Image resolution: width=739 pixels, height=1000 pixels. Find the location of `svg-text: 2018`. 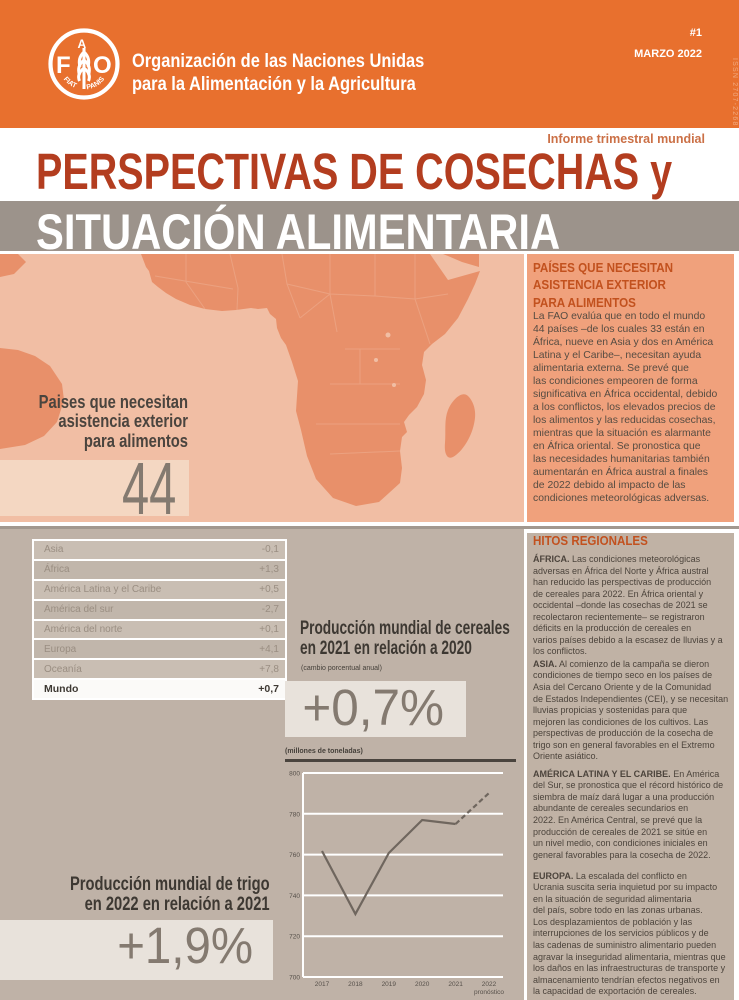

svg-text: 2018 is located at coordinates (355, 984).